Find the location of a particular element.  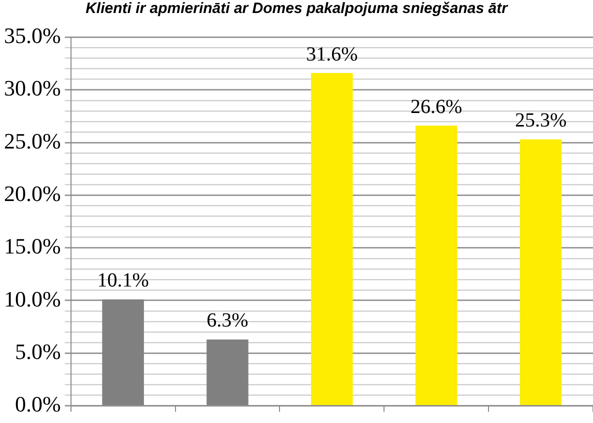

y-tick-label: 0.0% is located at coordinates (38, 404).